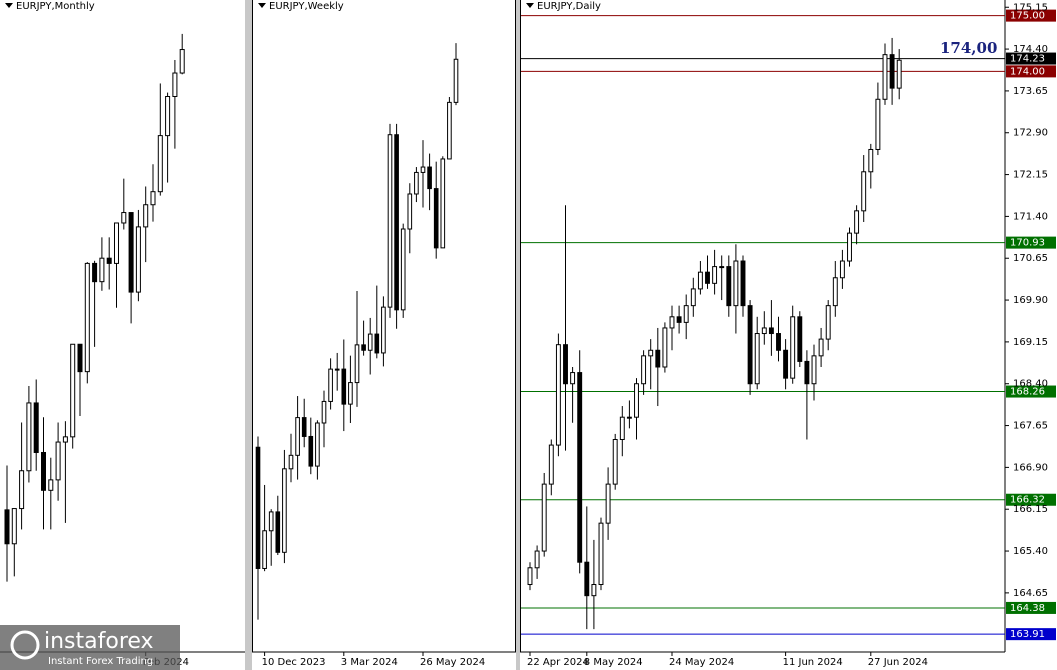  What do you see at coordinates (55, 6) in the screenshot?
I see `pane-title: EURJPY,Monthly` at bounding box center [55, 6].